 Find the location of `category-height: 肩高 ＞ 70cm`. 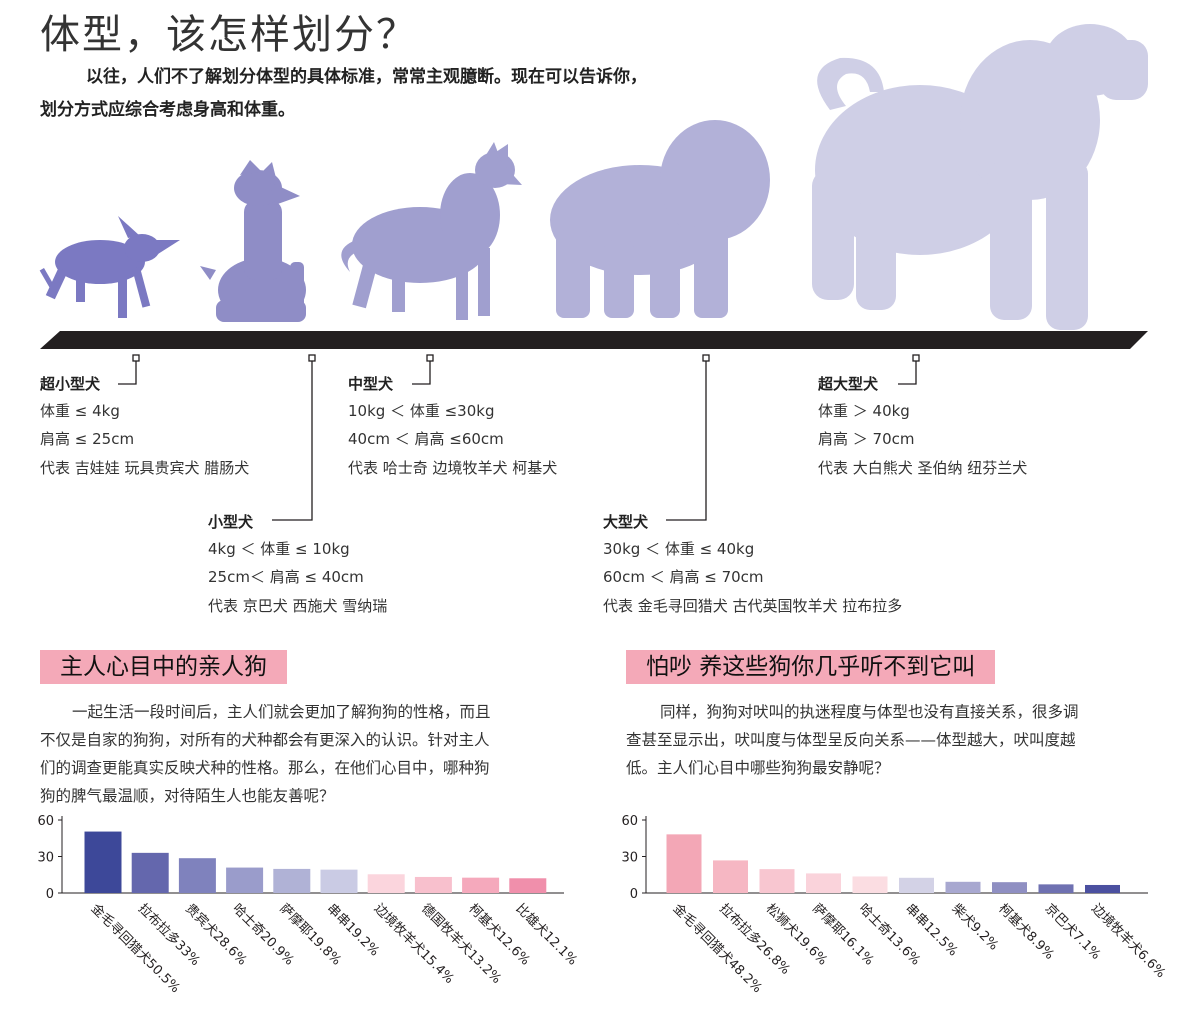

category-height: 肩高 ＞ 70cm is located at coordinates (866, 439).